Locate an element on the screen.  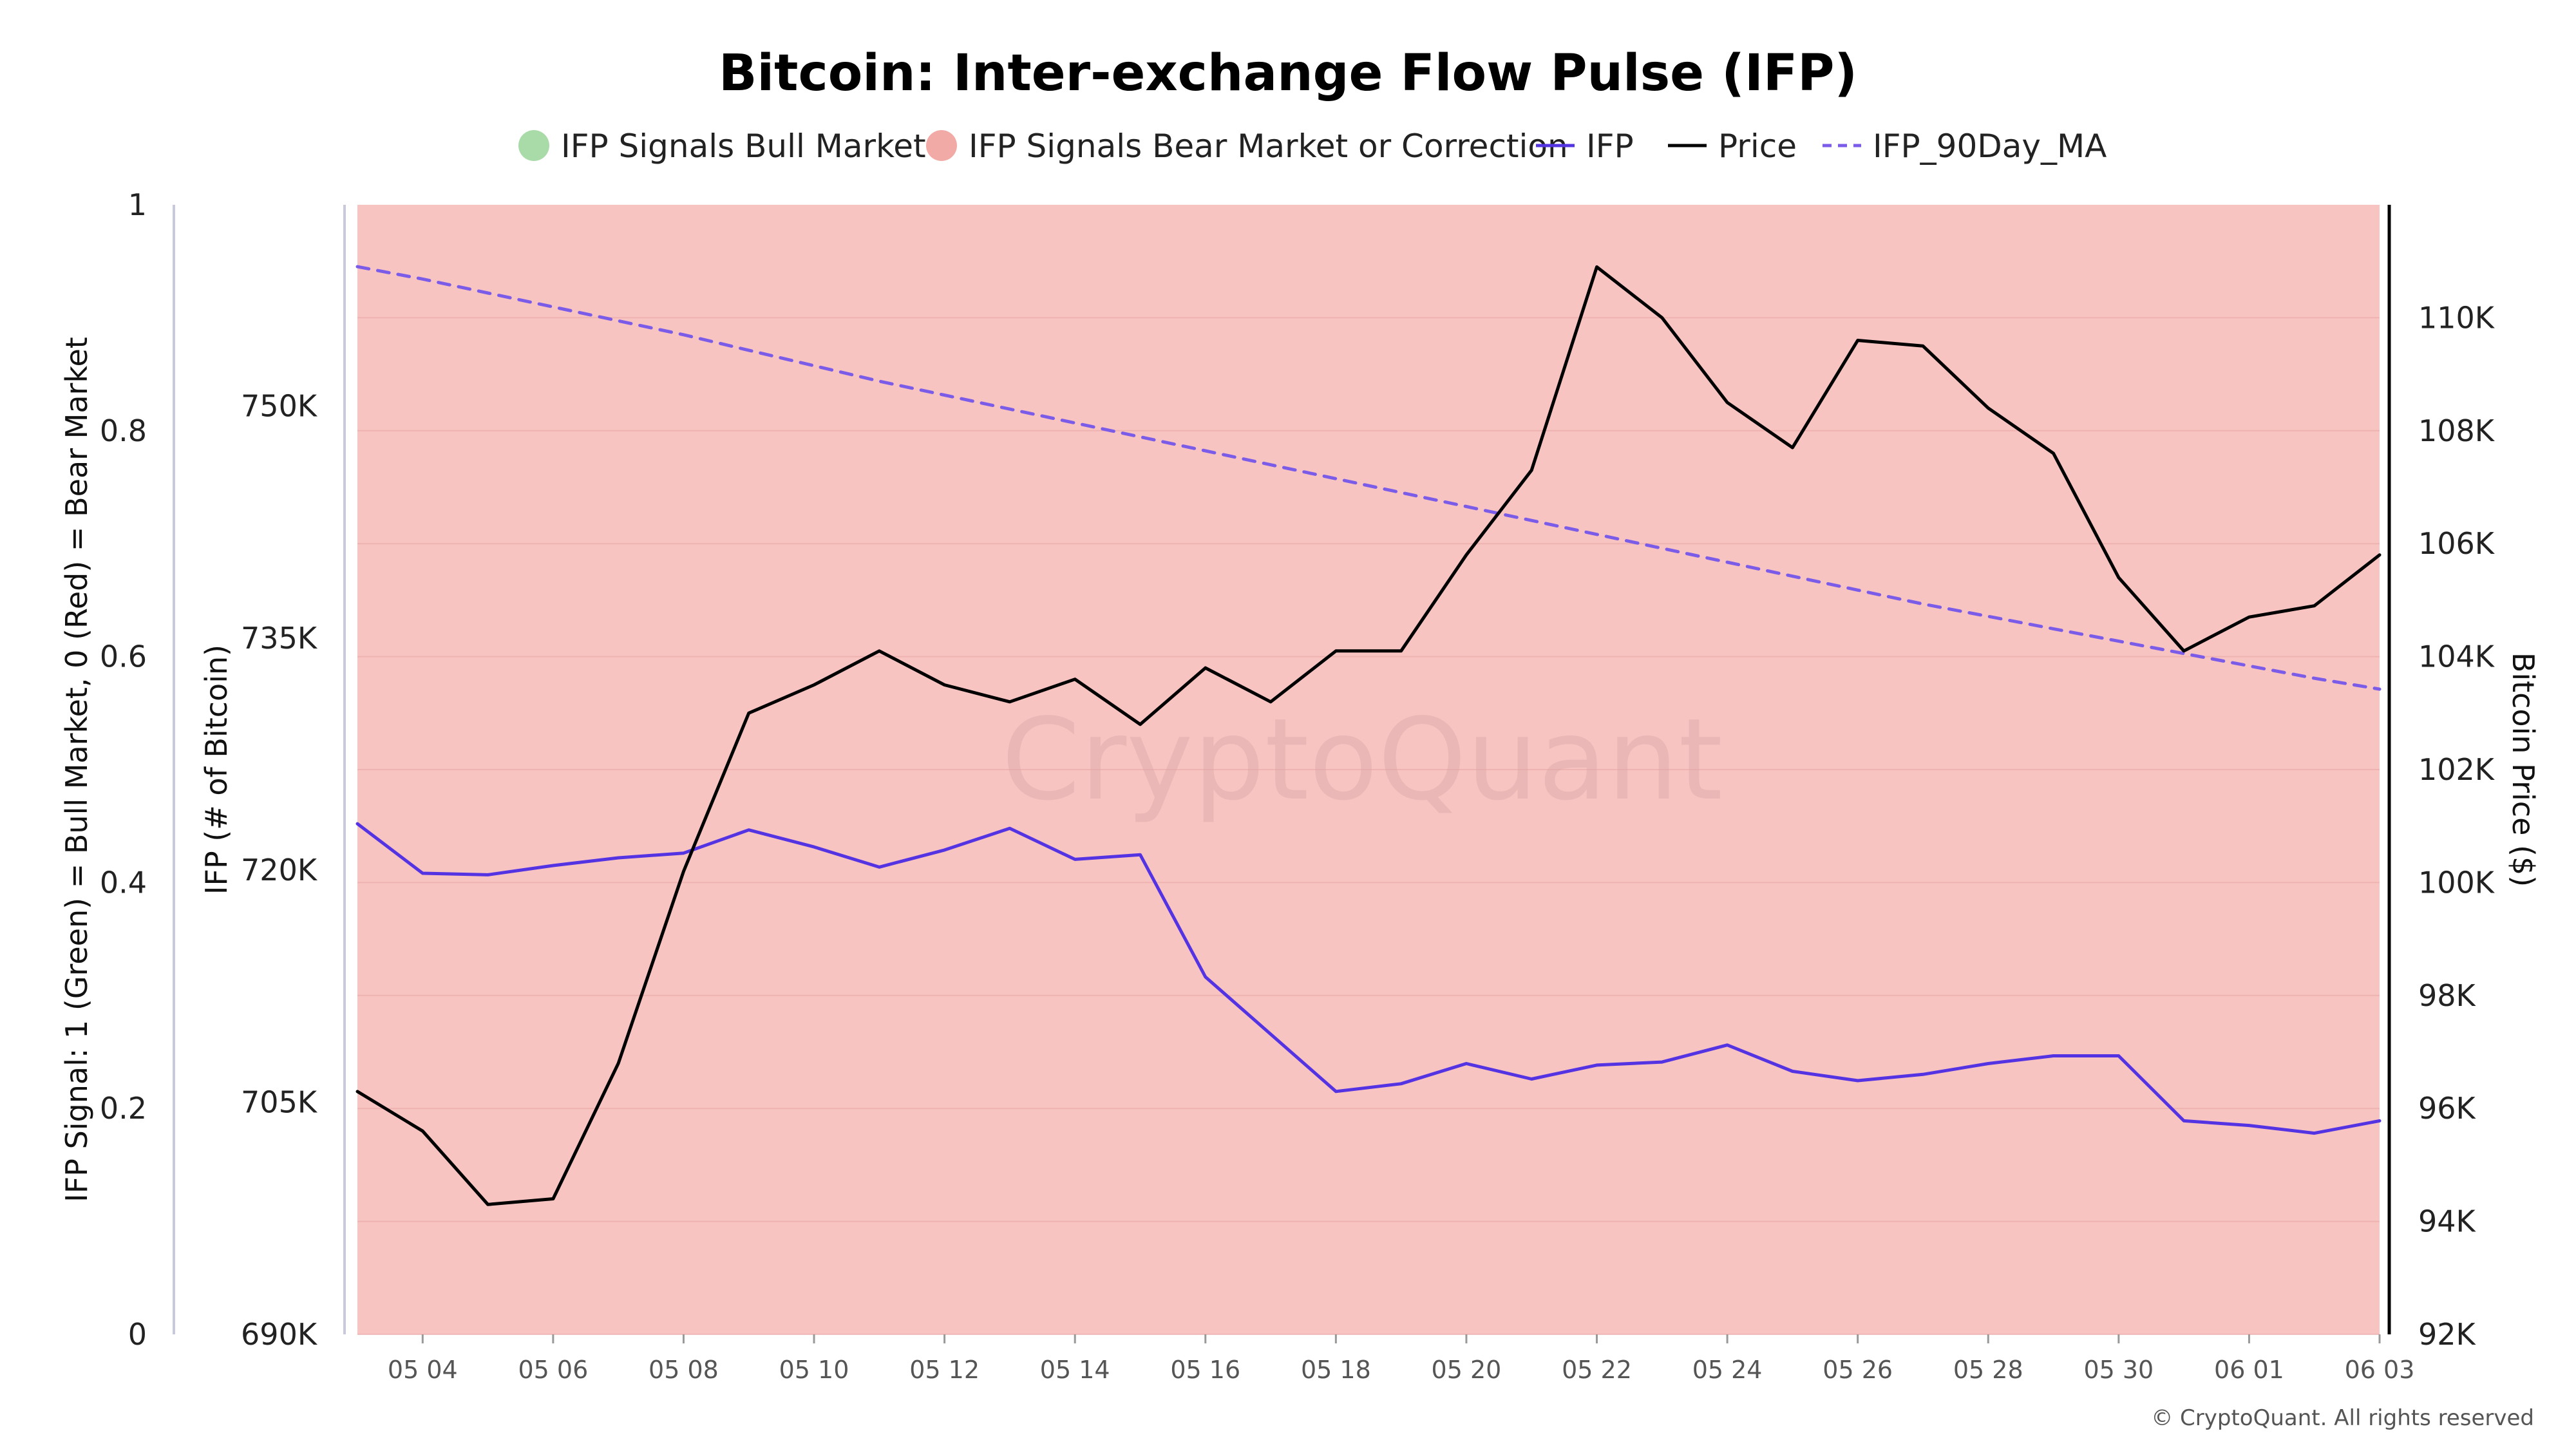
copyright: © CryptoQuant. All rights reserved is located at coordinates (2342, 1418).